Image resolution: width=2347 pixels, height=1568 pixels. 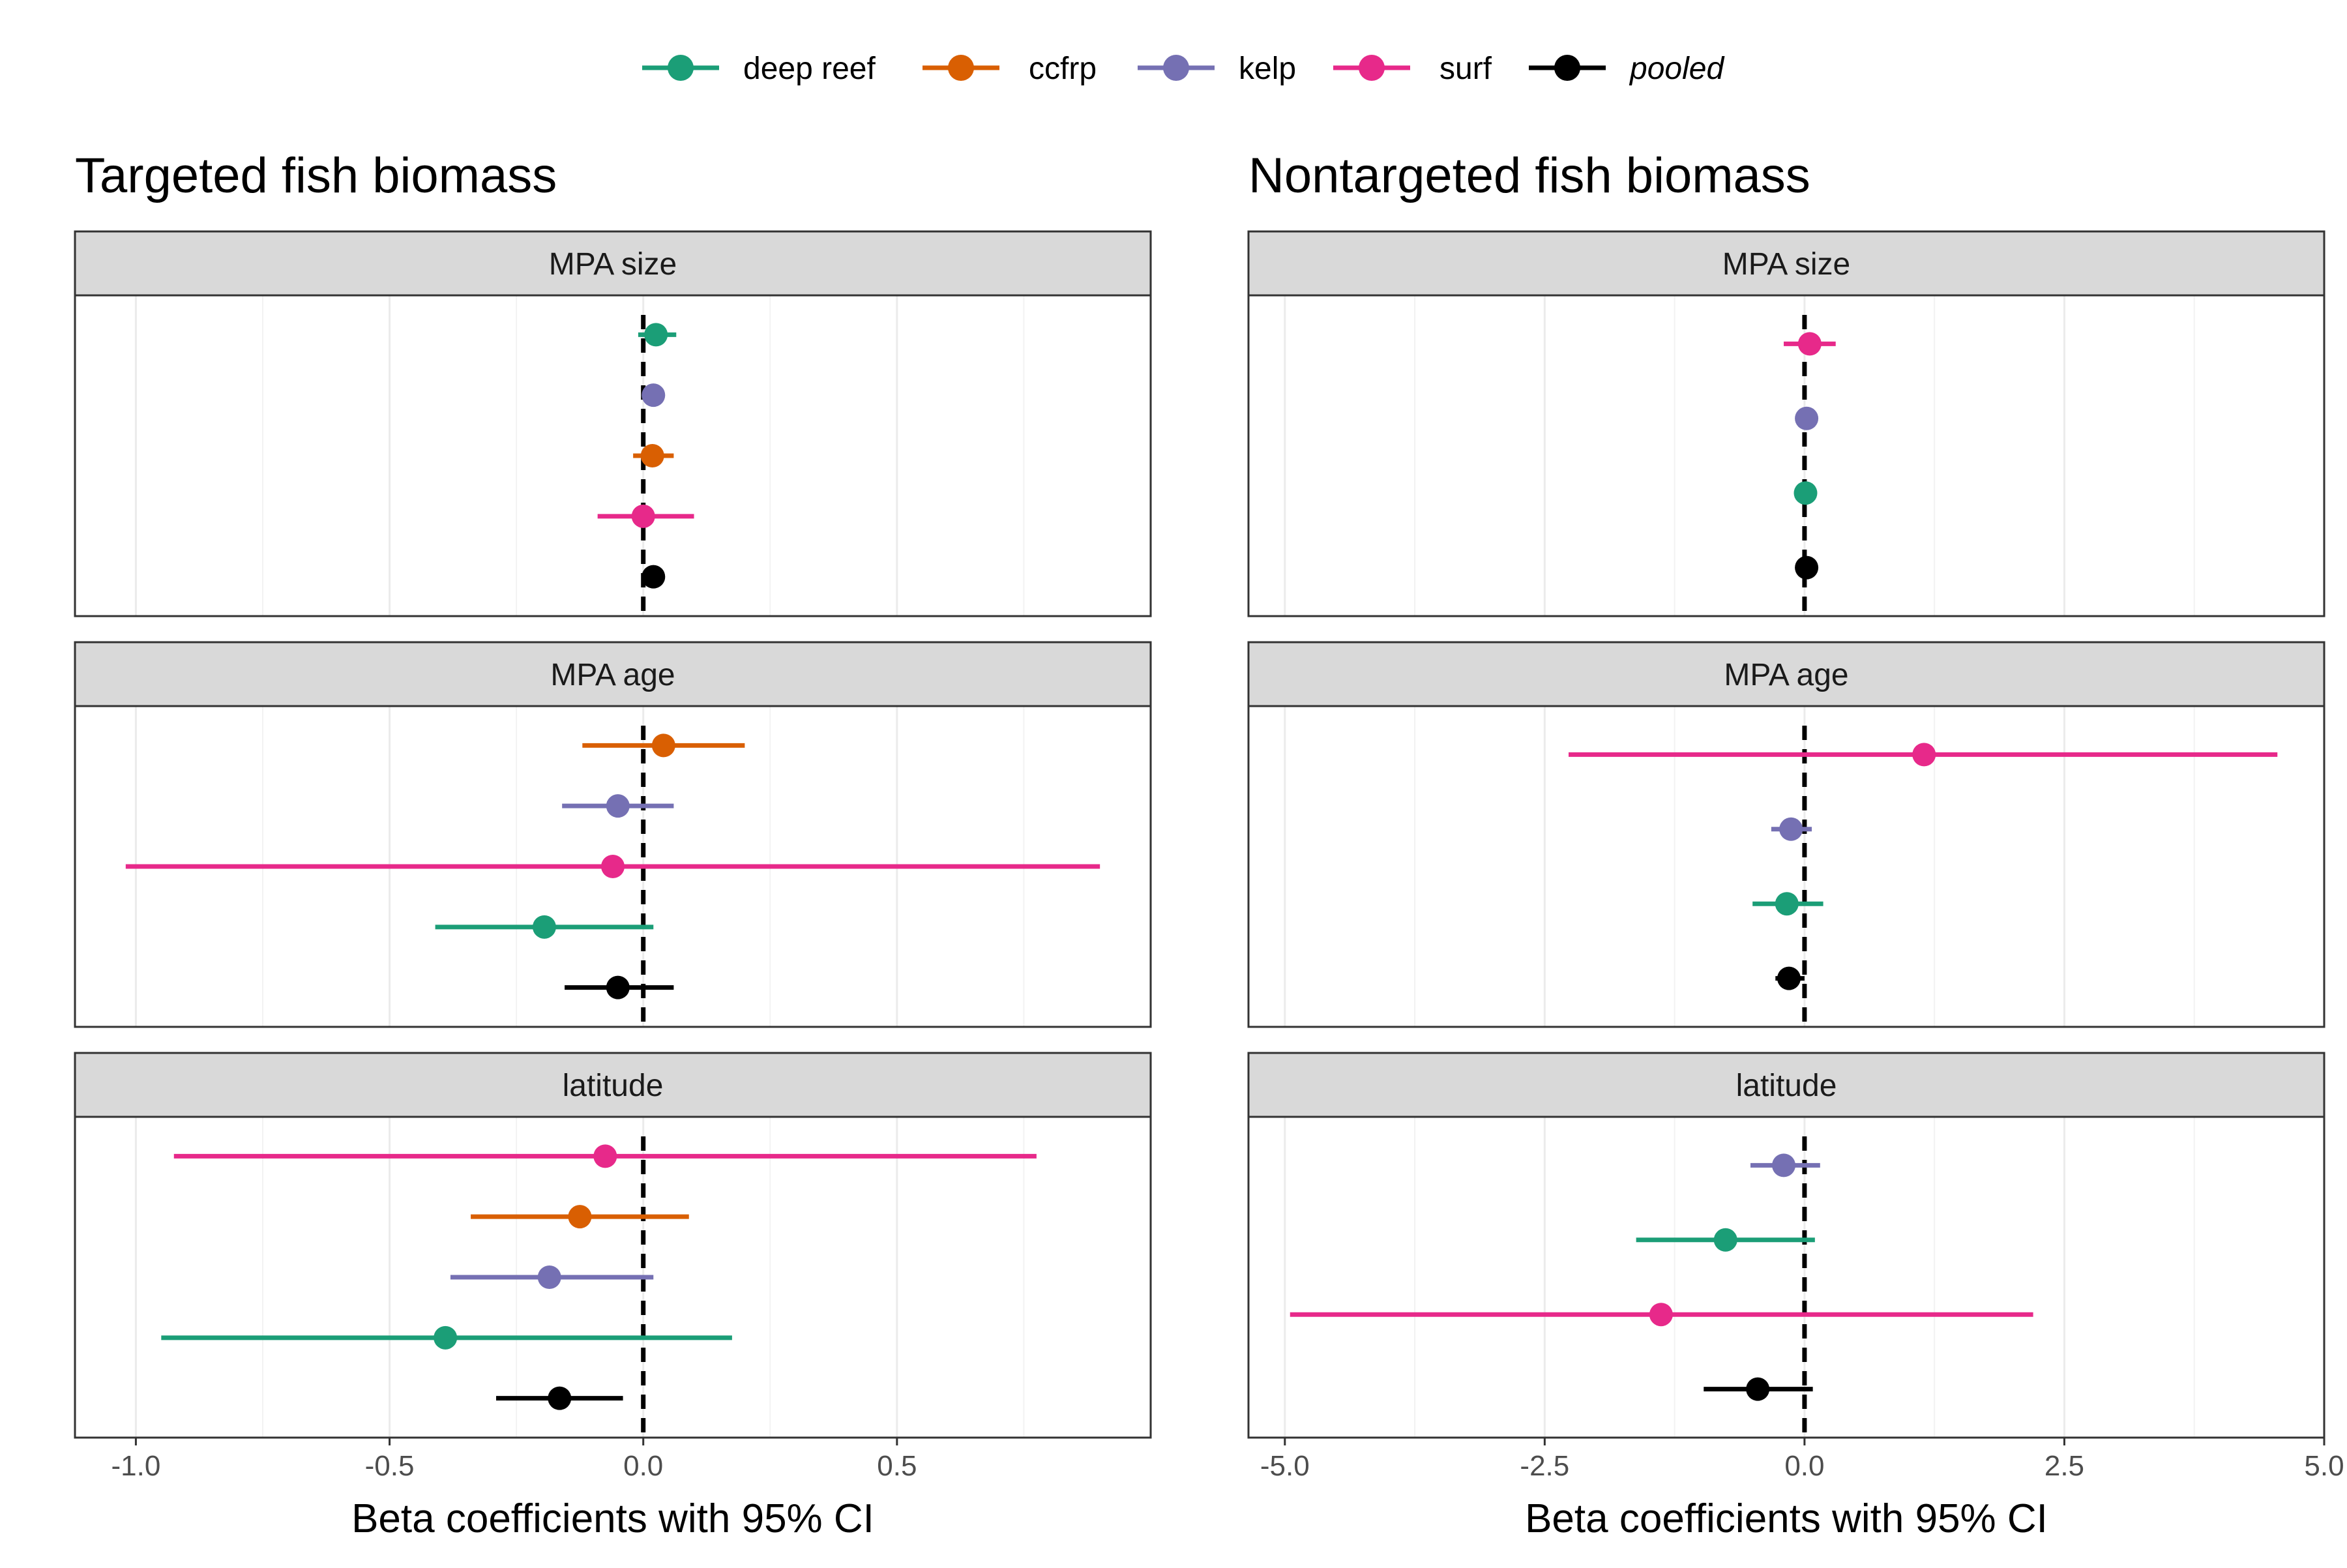 What do you see at coordinates (316, 175) in the screenshot?
I see `panel-title: Targeted fish biomass` at bounding box center [316, 175].